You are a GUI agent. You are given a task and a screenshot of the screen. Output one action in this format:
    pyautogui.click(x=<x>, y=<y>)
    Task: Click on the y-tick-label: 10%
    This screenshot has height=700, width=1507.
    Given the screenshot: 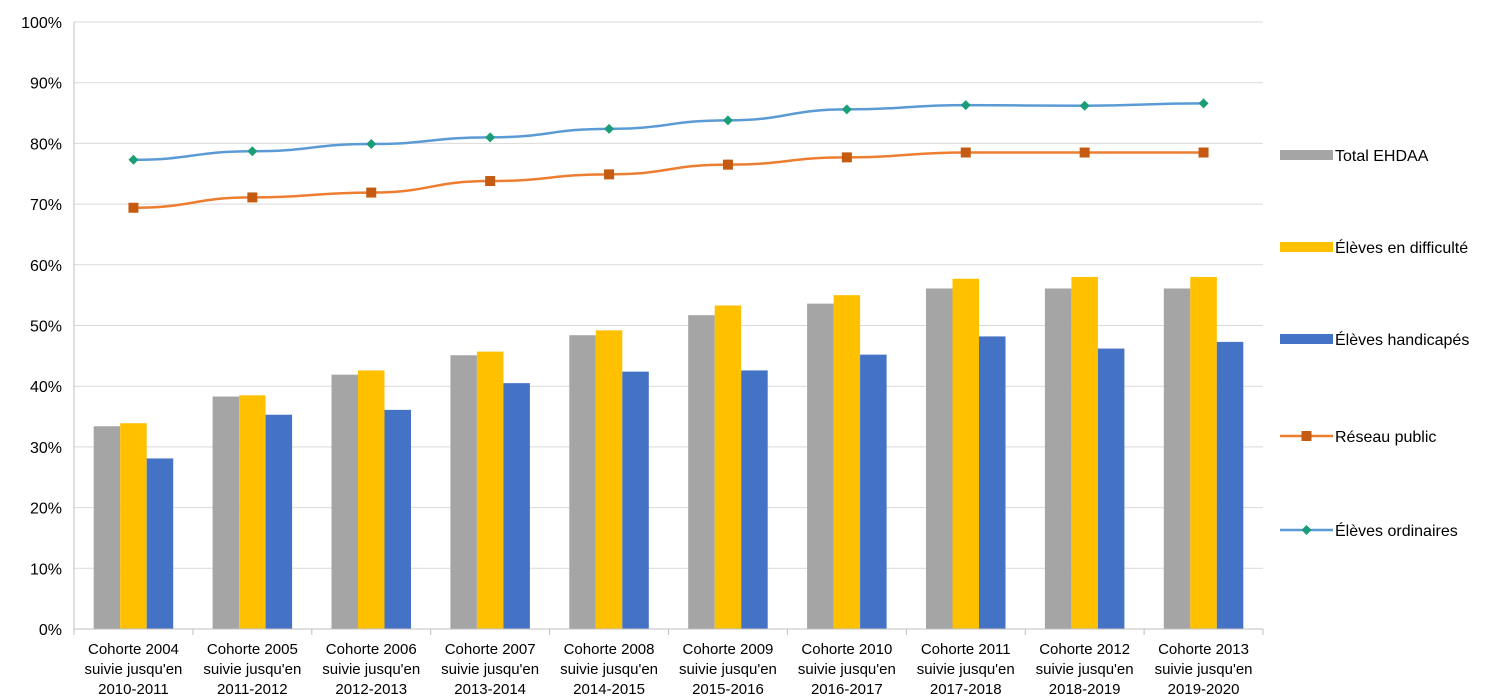 What is the action you would take?
    pyautogui.click(x=46, y=569)
    